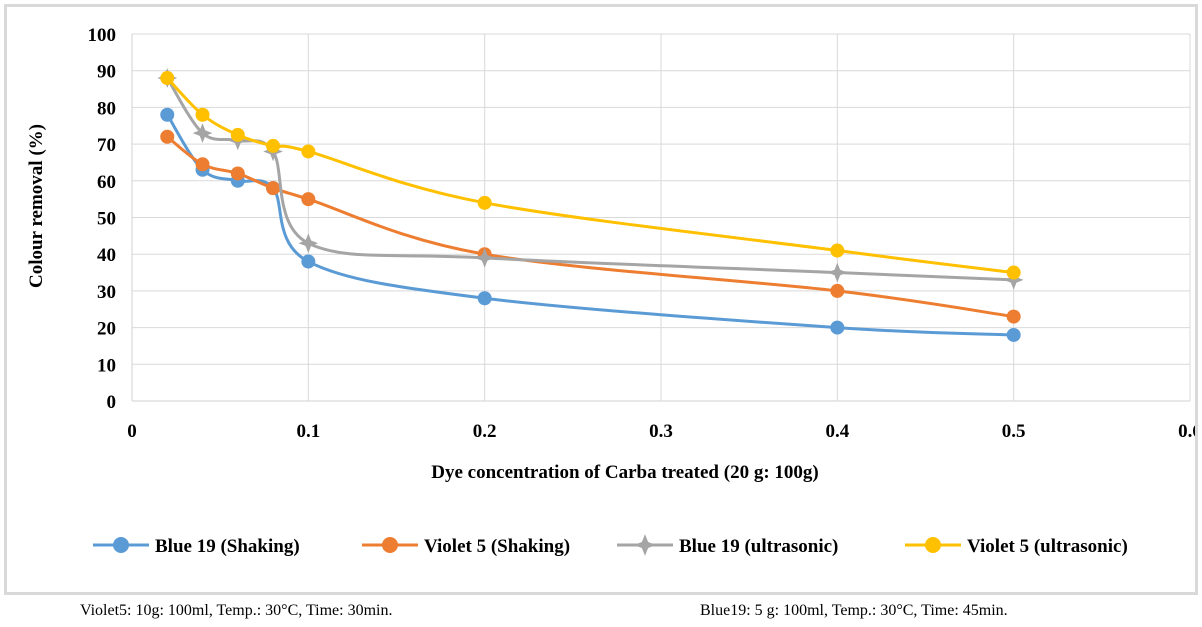 Image resolution: width=1202 pixels, height=627 pixels. I want to click on x-tick-label: 0.3, so click(661, 431).